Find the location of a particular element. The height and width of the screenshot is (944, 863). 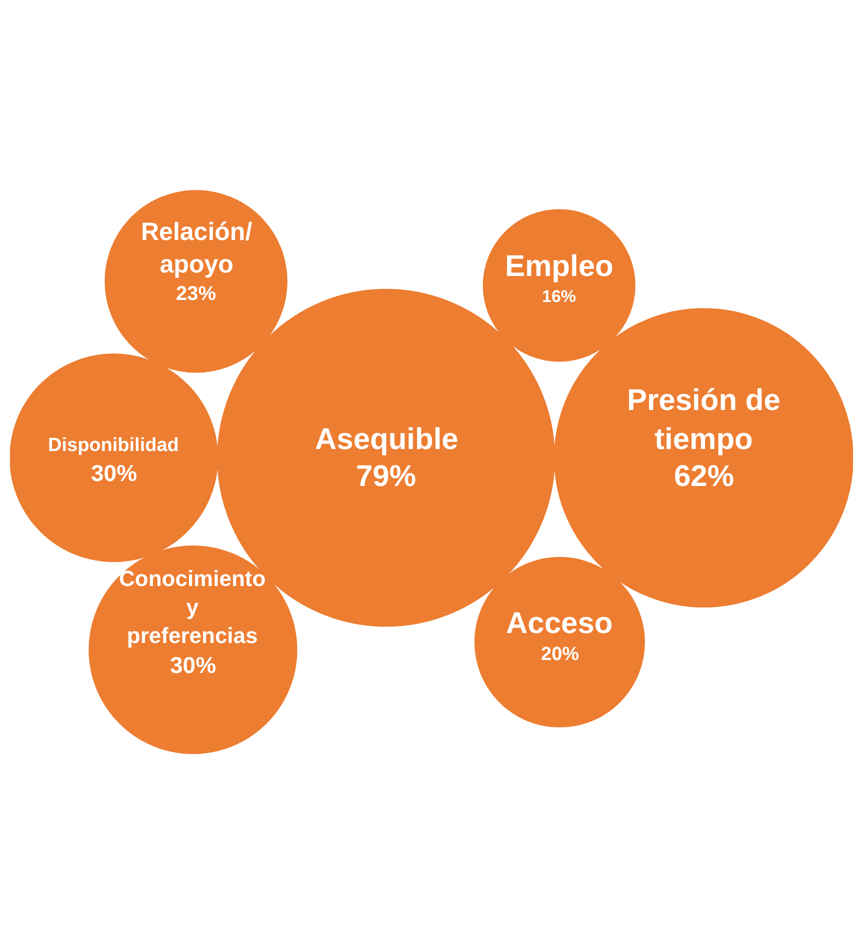

data-label: 62% is located at coordinates (704, 476).